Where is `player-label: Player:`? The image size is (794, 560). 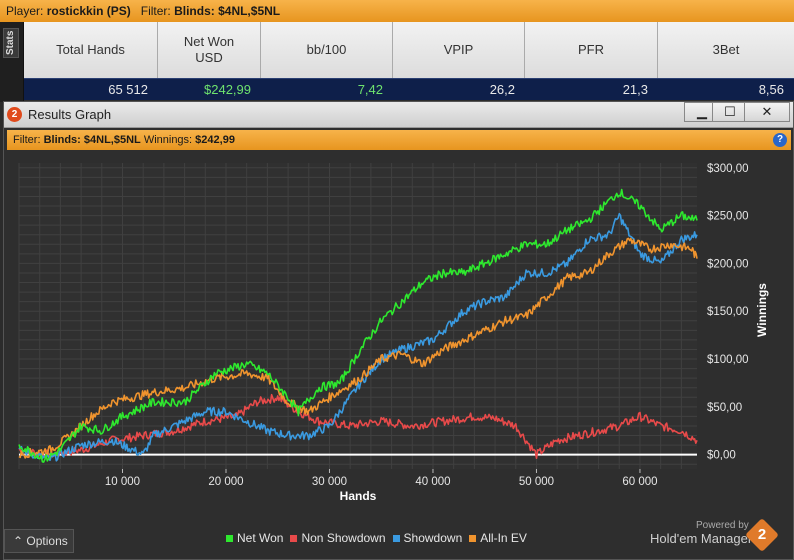 player-label: Player: is located at coordinates (25, 11).